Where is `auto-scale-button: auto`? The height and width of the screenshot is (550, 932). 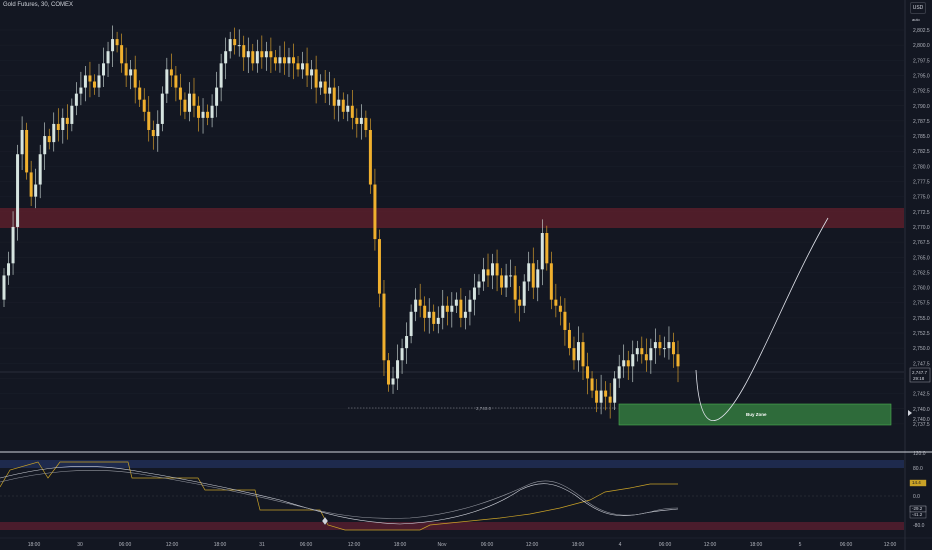
auto-scale-button: auto is located at coordinates (916, 19).